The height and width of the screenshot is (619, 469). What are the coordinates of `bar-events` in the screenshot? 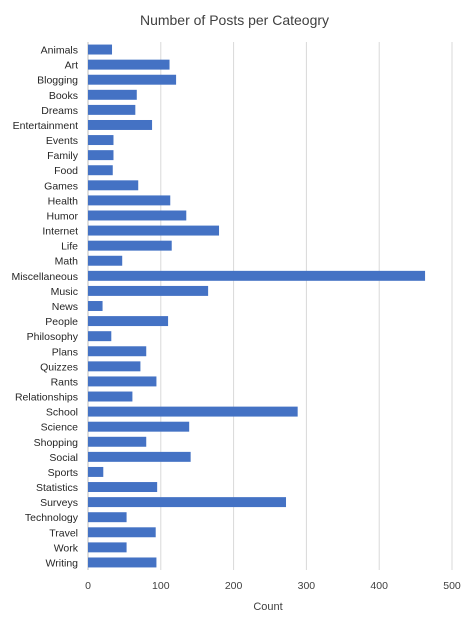 It's located at (101, 140).